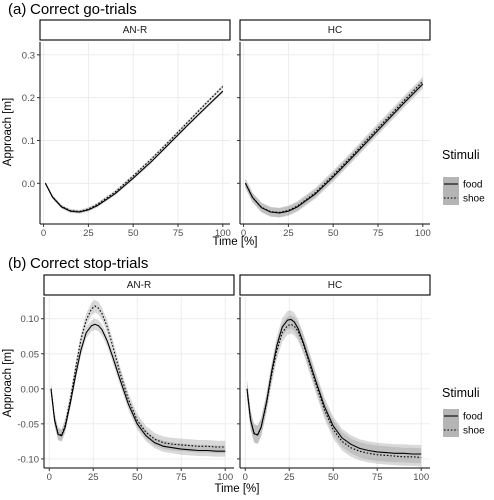 This screenshot has height=500, width=494. What do you see at coordinates (28, 424) in the screenshot?
I see `y-tick-label: -0.05` at bounding box center [28, 424].